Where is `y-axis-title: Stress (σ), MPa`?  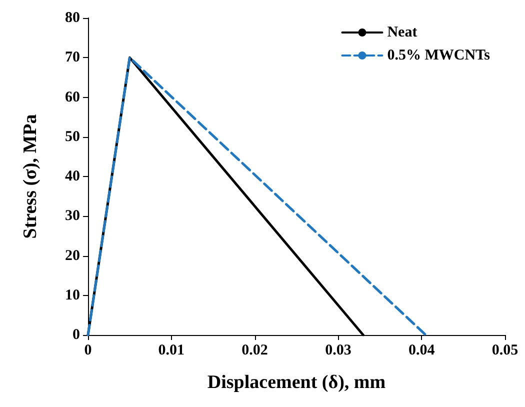 y-axis-title: Stress (σ), MPa is located at coordinates (30, 176).